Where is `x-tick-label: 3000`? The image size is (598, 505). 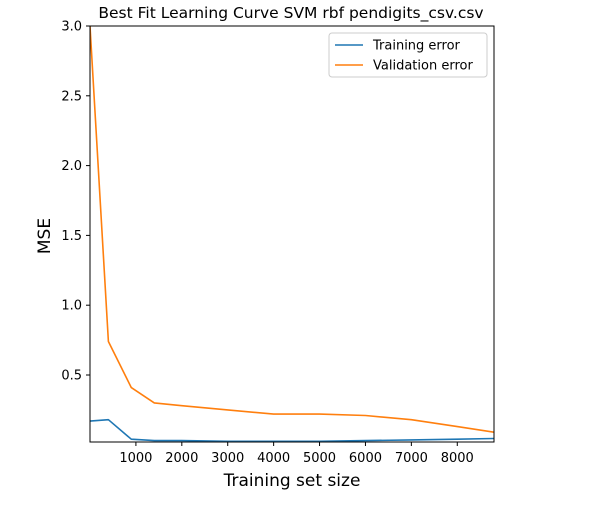 x-tick-label: 3000 is located at coordinates (227, 458).